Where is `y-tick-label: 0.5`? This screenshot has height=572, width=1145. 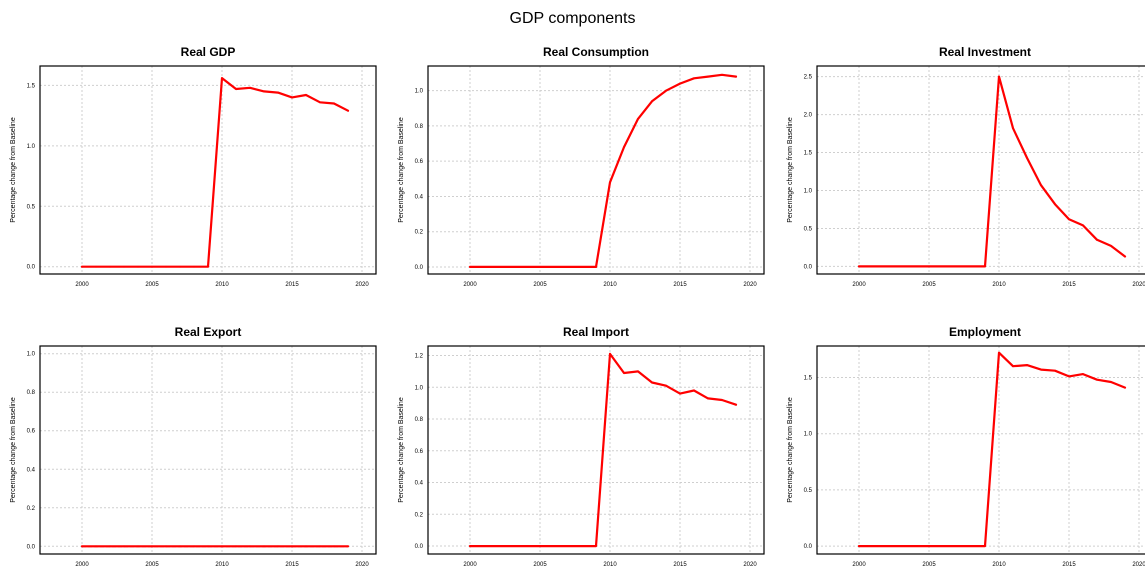
y-tick-label: 0.5 is located at coordinates (808, 229).